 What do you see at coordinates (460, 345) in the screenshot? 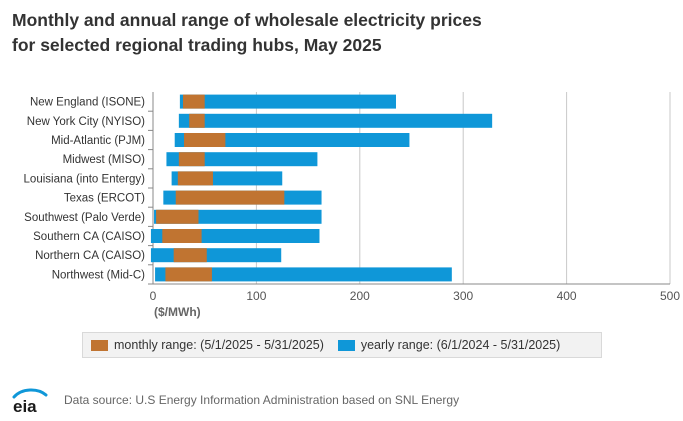
I see `legend-label-yearly: yearly range: (6/1/2024 - 5/31/2025)` at bounding box center [460, 345].